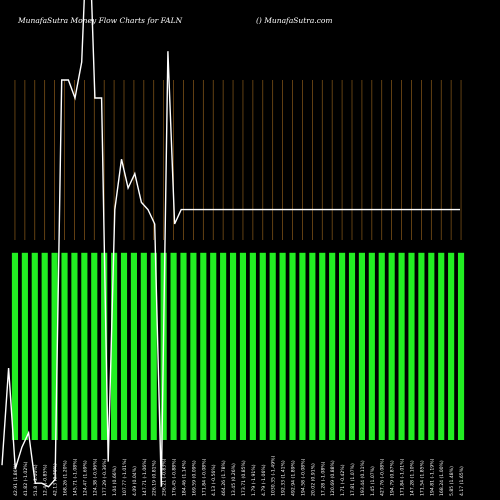  Describe the element at coordinates (56, 479) in the screenshot. I see `x-tick-label: 42.13 (0.70%)` at that location.